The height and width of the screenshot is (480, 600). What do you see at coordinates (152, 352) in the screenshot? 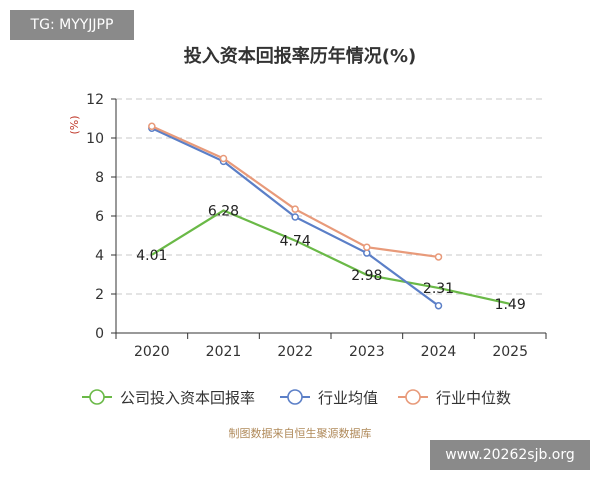
I see `x-tick-label: 2020` at bounding box center [152, 352].